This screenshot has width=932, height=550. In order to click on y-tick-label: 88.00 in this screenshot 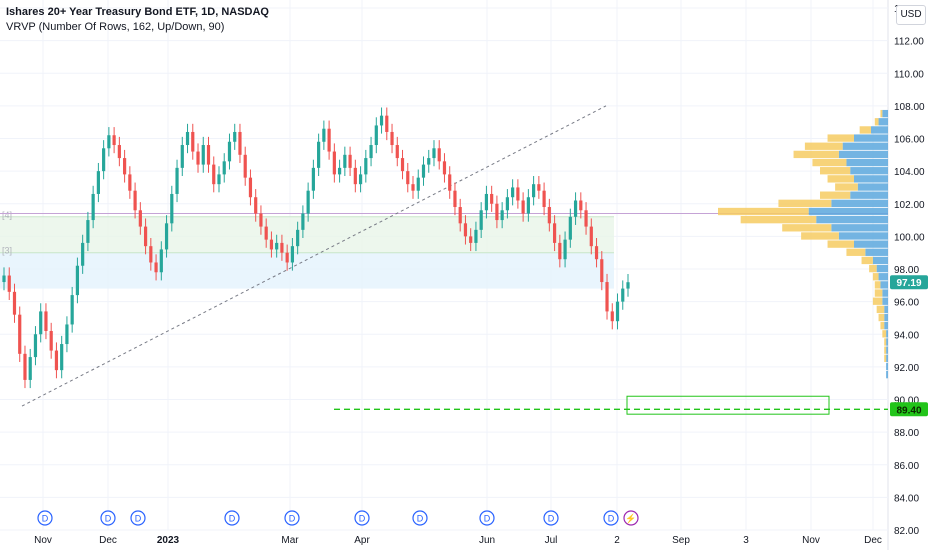, I will do `click(906, 433)`.